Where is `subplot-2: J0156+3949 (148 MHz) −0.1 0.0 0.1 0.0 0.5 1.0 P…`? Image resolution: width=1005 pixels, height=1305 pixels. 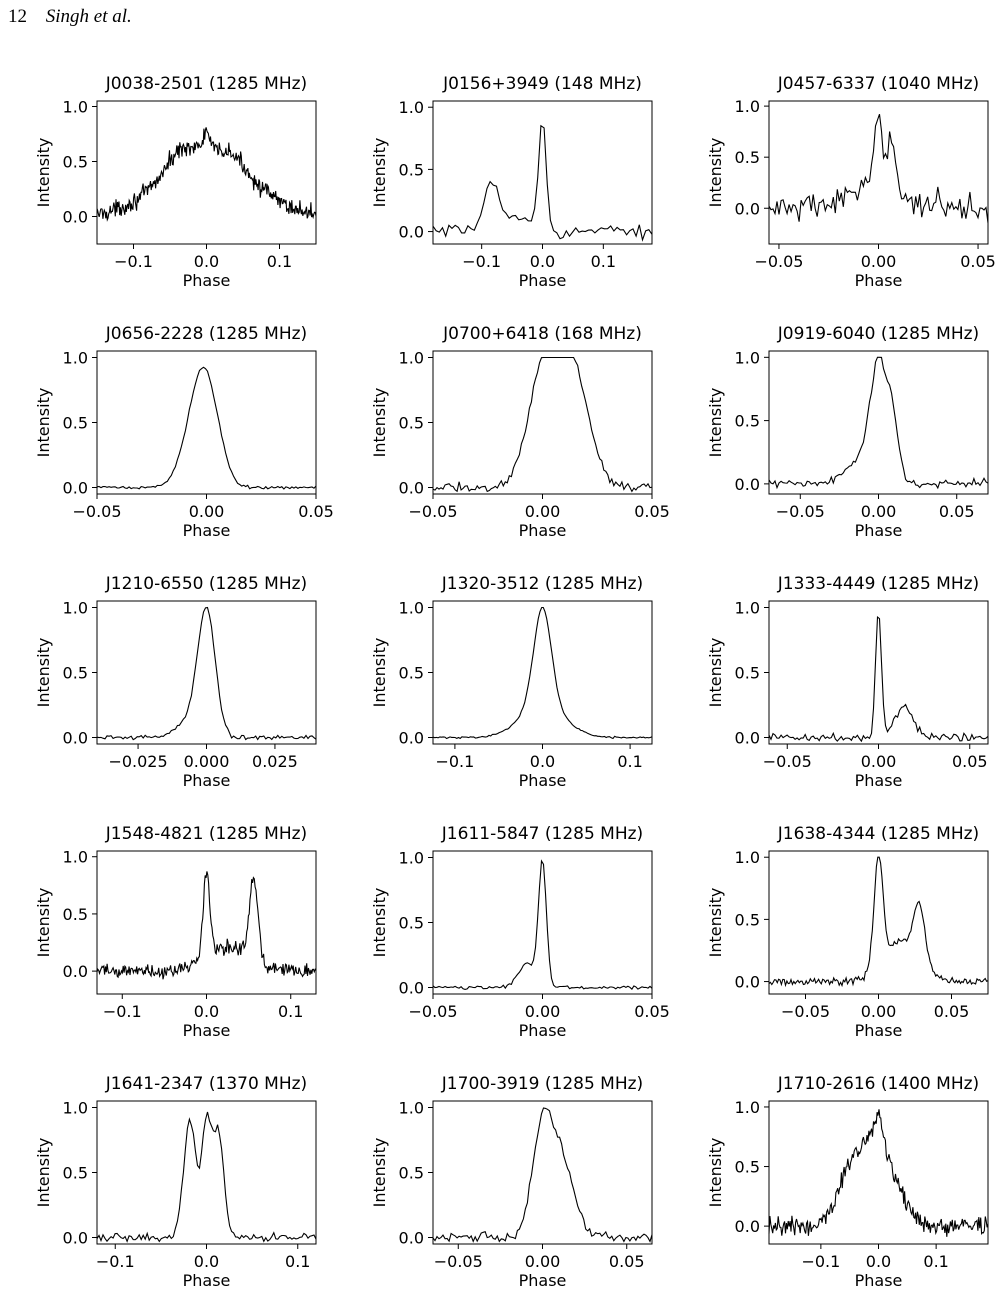 subplot-2: J0156+3949 (148 MHz) −0.1 0.0 0.1 0.0 0.5 1.0 P… is located at coordinates (511, 182).